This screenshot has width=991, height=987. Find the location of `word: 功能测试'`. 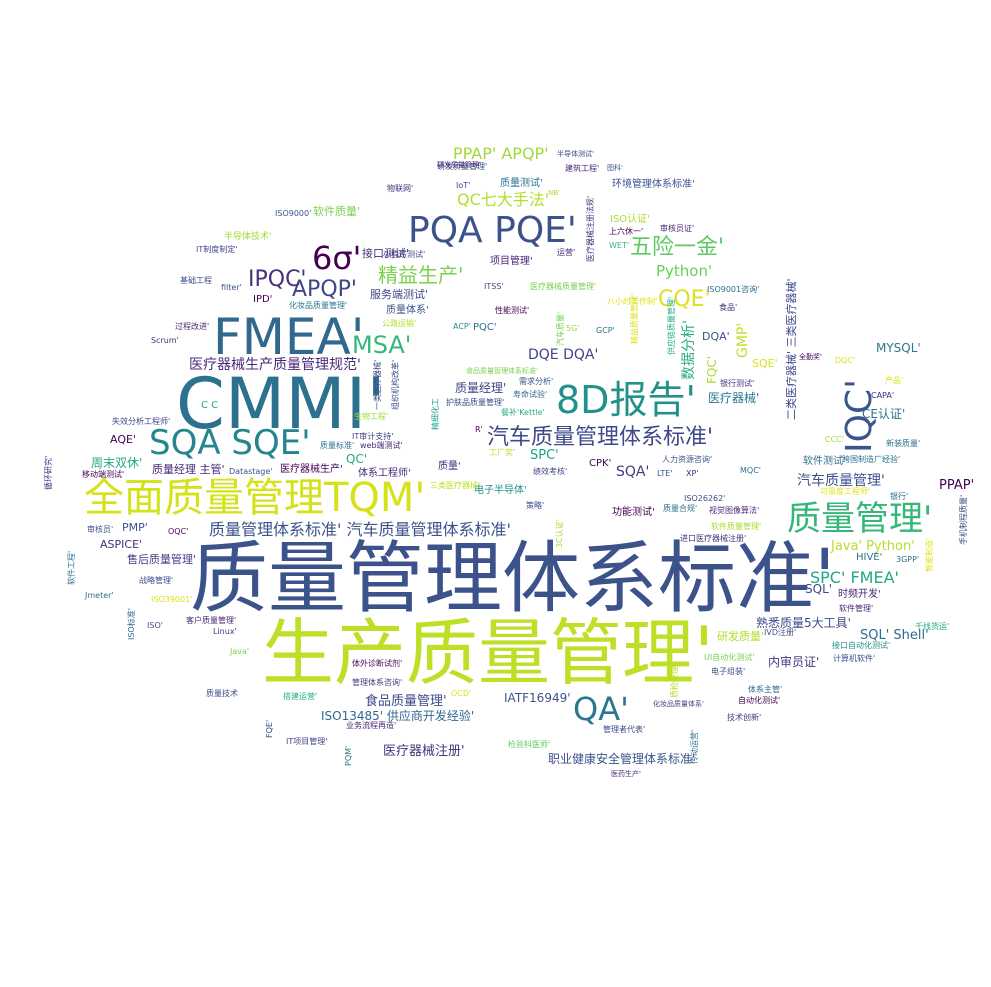

word: 功能测试' is located at coordinates (633, 512).